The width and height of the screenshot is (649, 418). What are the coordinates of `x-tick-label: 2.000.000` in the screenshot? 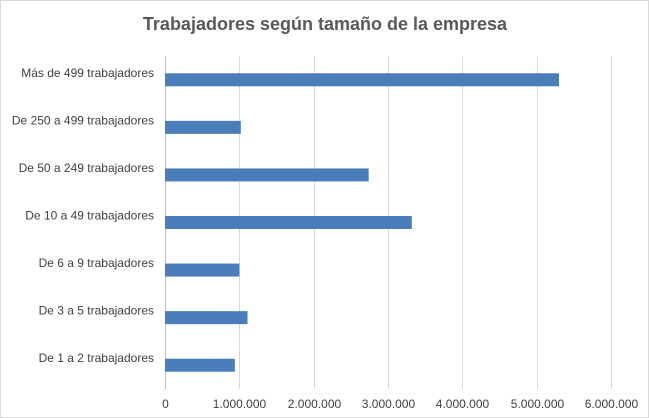 It's located at (315, 404).